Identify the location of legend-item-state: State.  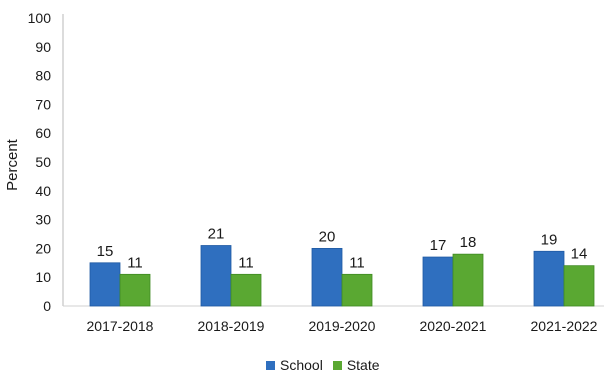
(356, 365).